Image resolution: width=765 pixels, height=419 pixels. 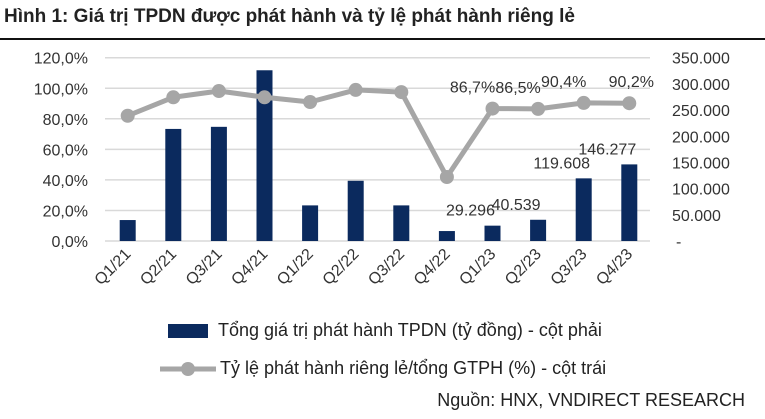 I want to click on legend-bar-swatch, so click(x=188, y=330).